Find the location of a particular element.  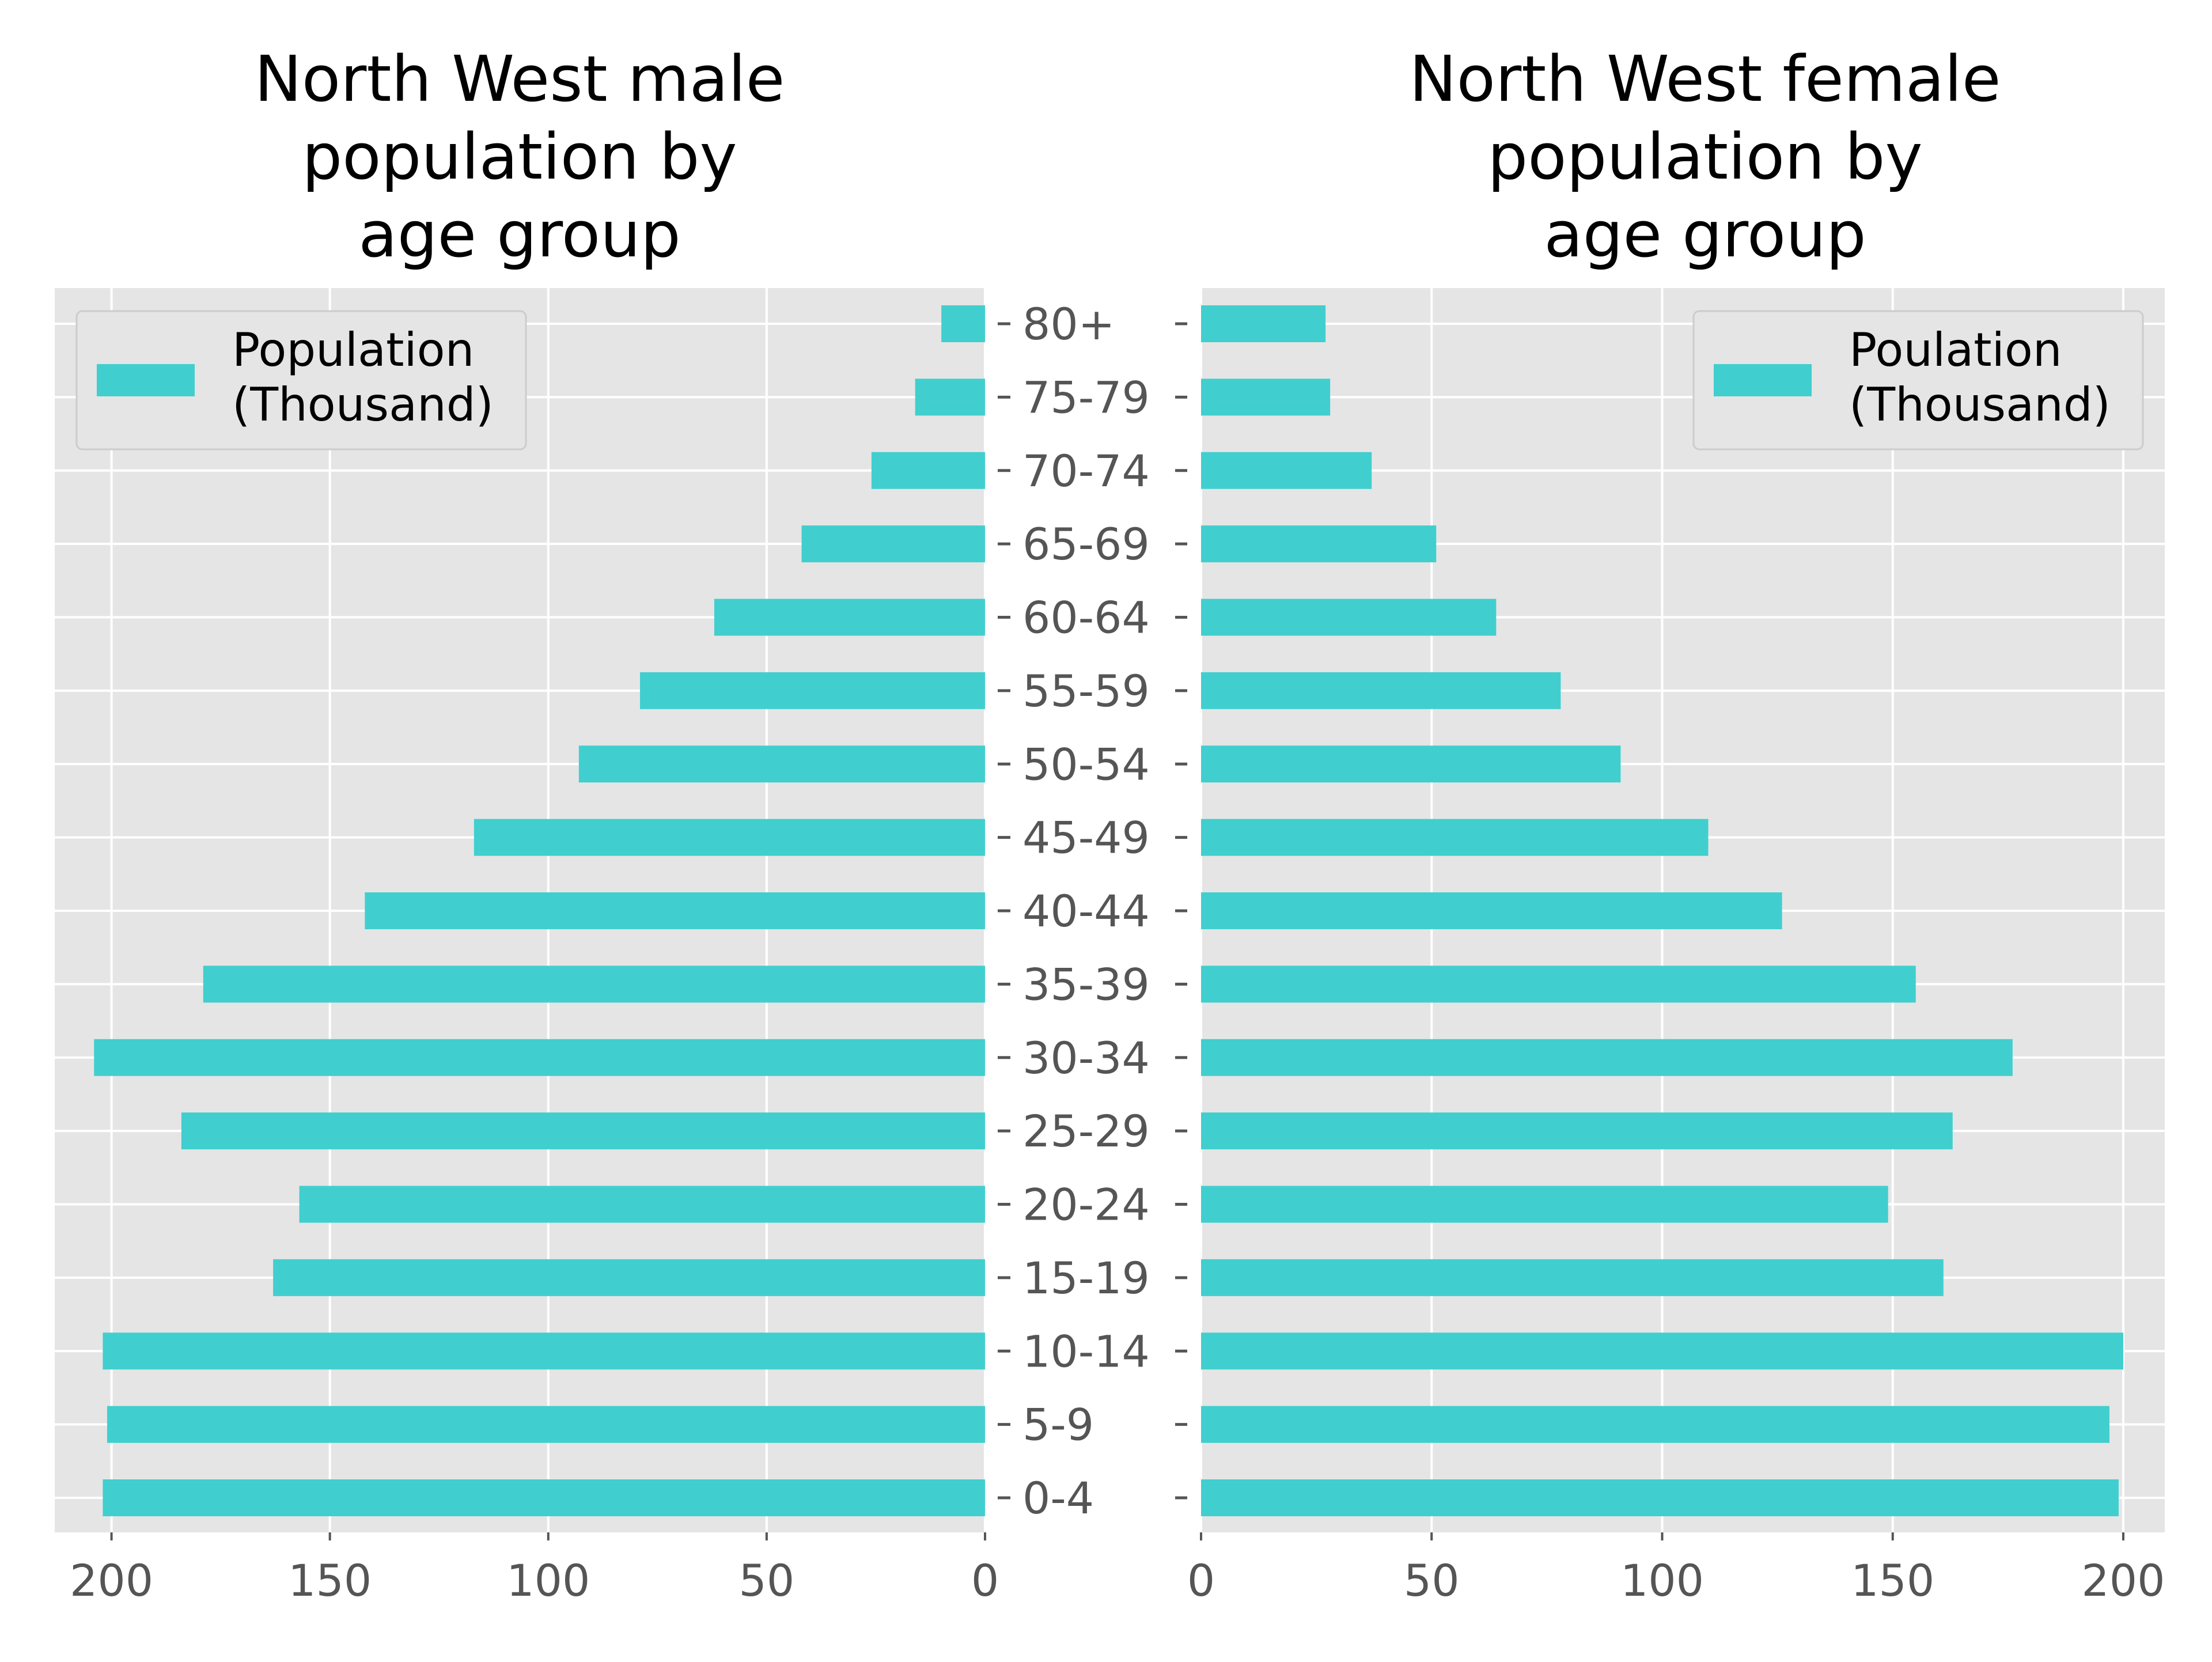

legend-label-line-1: Population is located at coordinates (353, 350).